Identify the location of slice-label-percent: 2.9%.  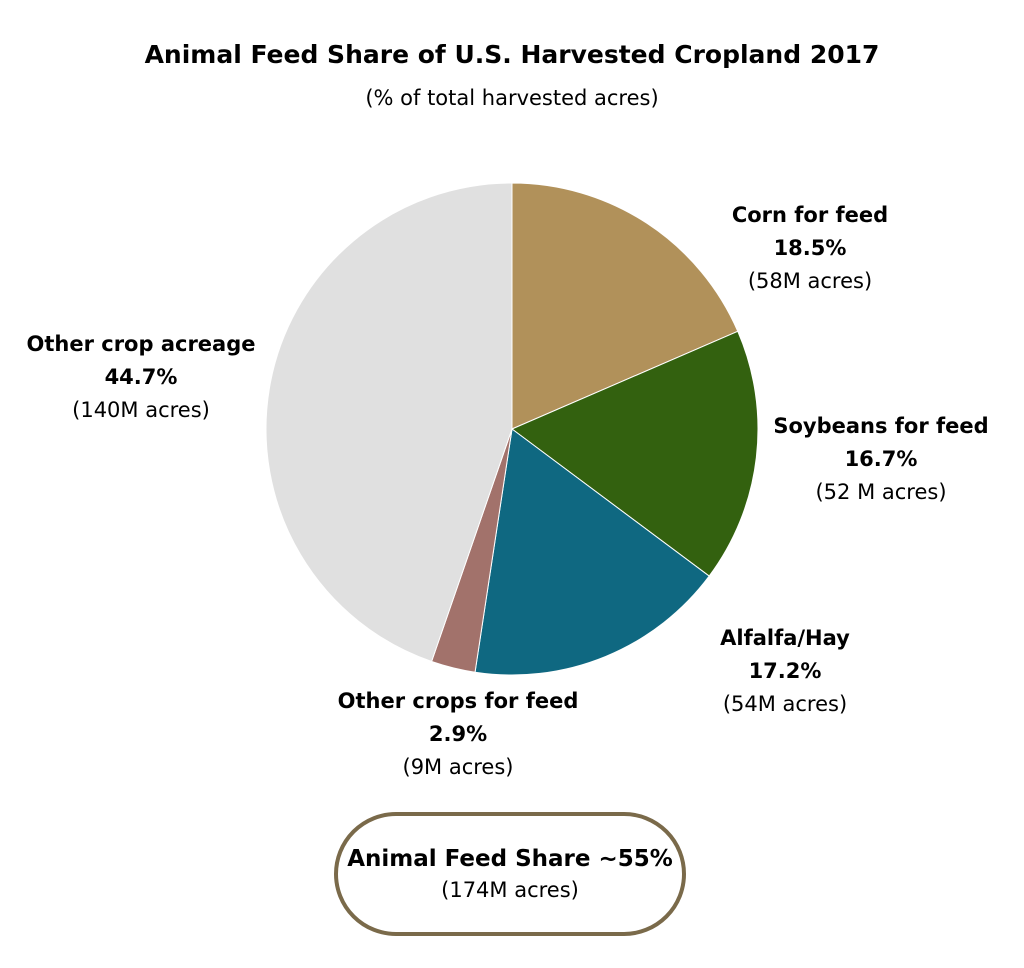
(458, 734).